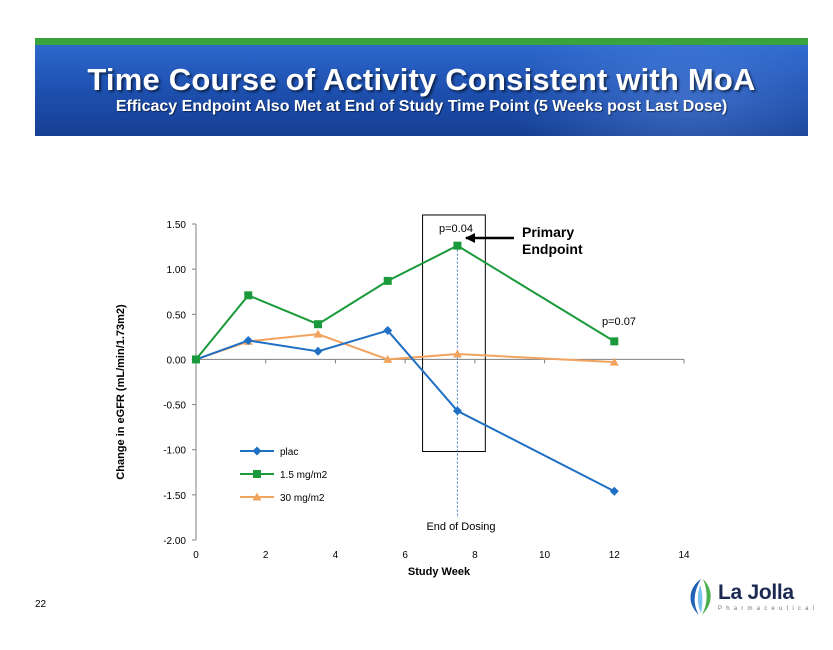  Describe the element at coordinates (545, 555) in the screenshot. I see `x-tick-label: 10` at that location.